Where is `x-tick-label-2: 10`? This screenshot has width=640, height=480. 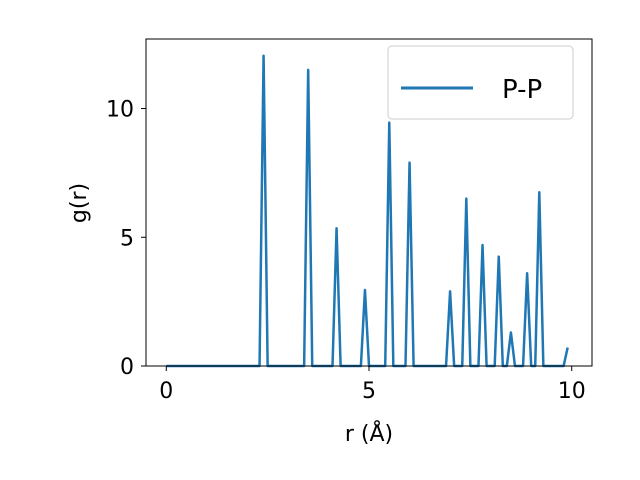
x-tick-label-2: 10 is located at coordinates (572, 391).